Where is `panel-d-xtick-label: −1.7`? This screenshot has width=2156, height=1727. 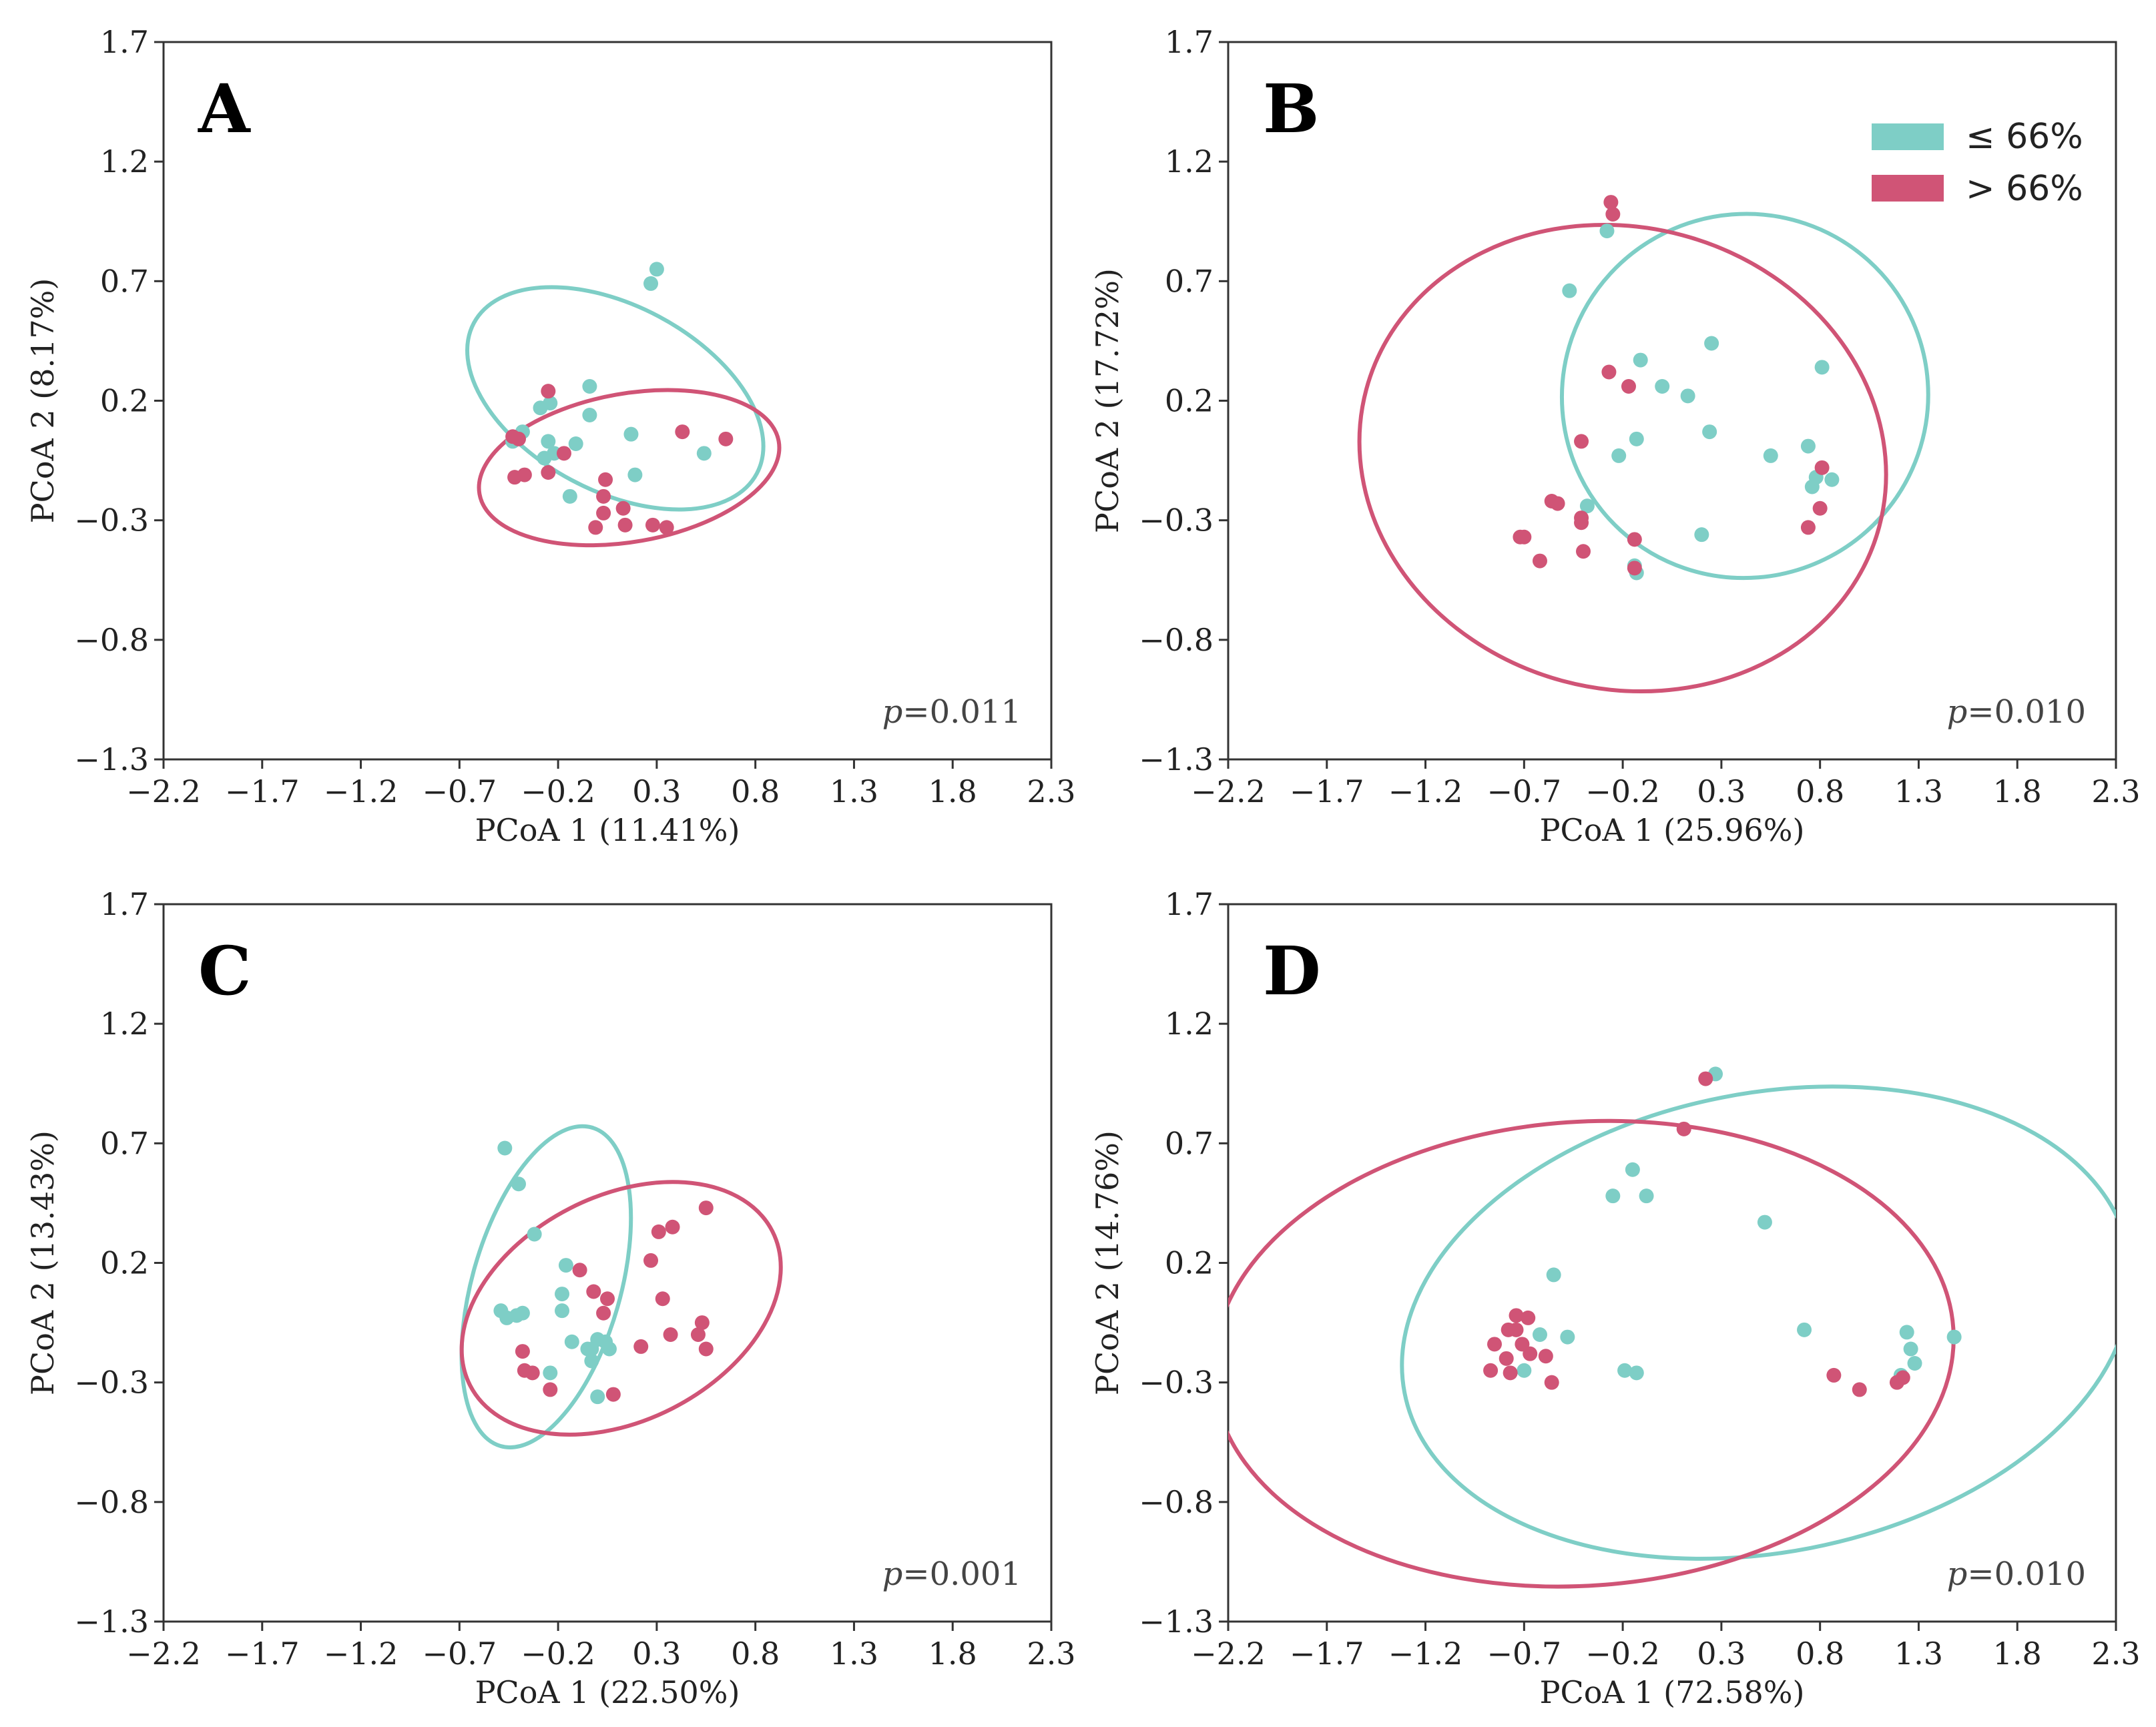
panel-d-xtick-label: −1.7 is located at coordinates (1327, 1654).